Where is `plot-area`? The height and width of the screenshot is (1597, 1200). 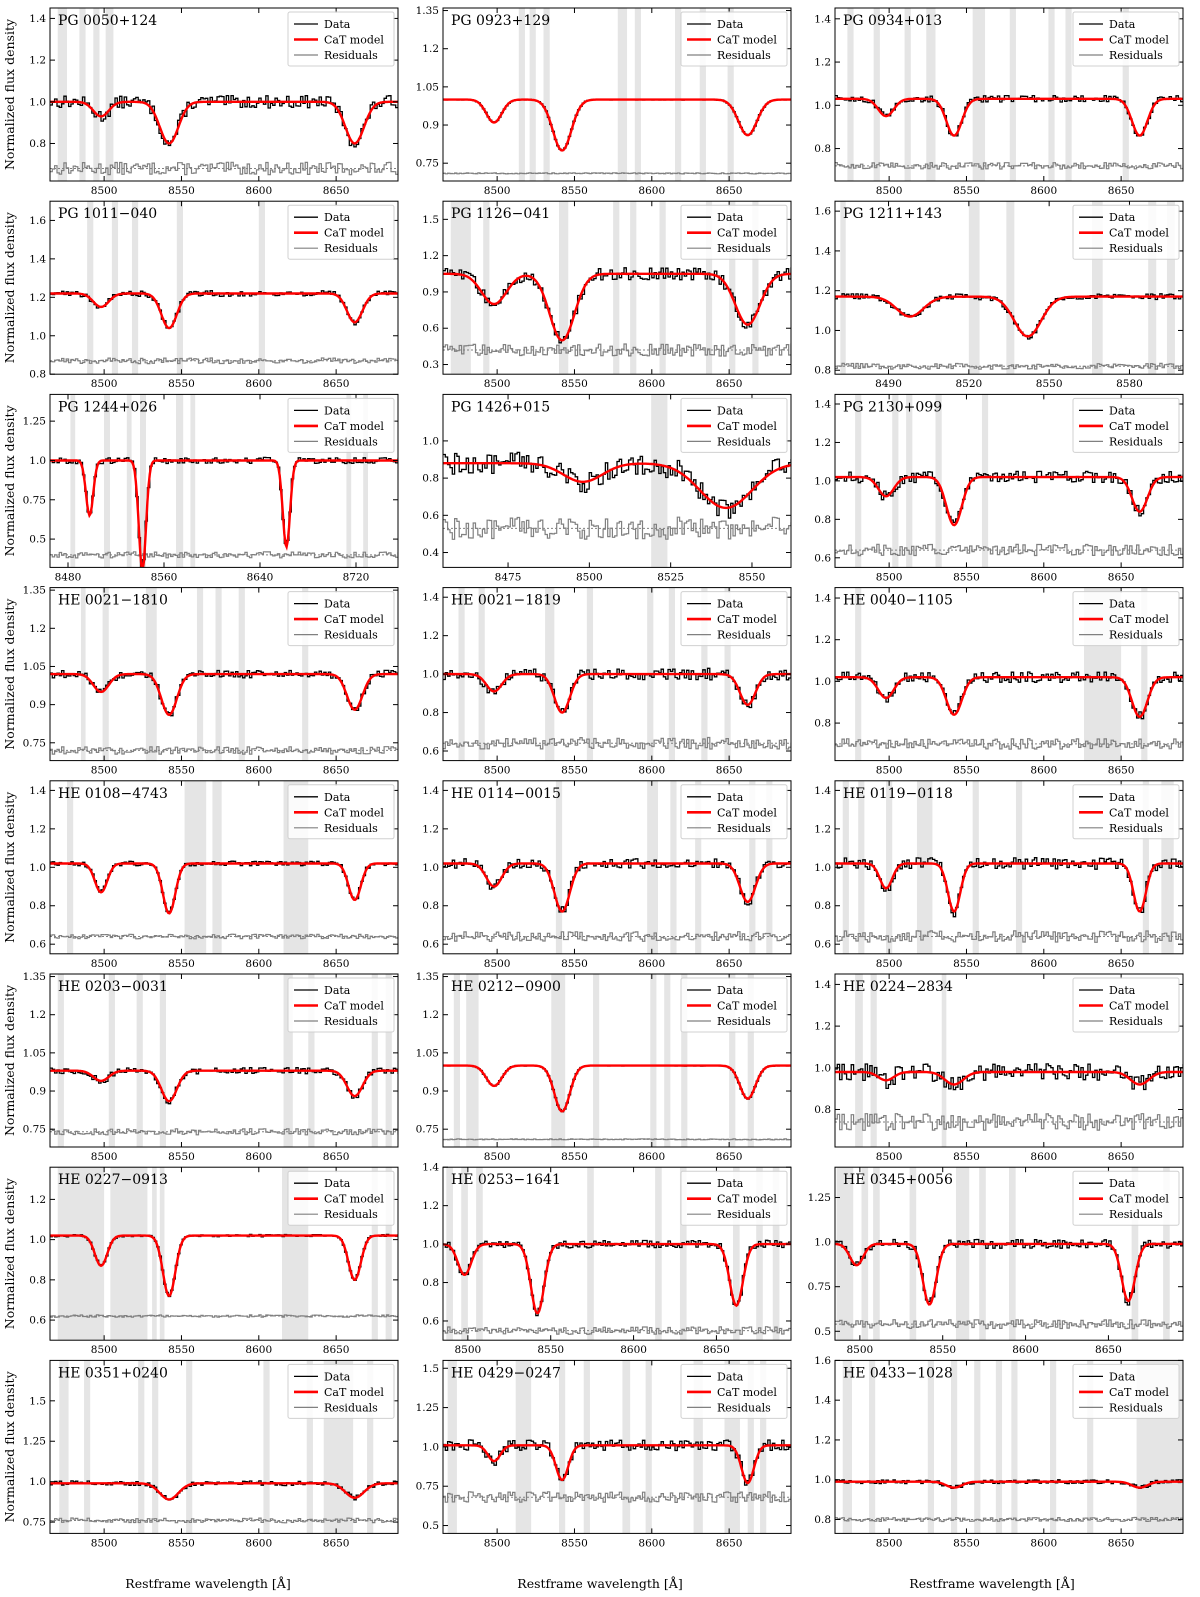 plot-area is located at coordinates (1009, 1447).